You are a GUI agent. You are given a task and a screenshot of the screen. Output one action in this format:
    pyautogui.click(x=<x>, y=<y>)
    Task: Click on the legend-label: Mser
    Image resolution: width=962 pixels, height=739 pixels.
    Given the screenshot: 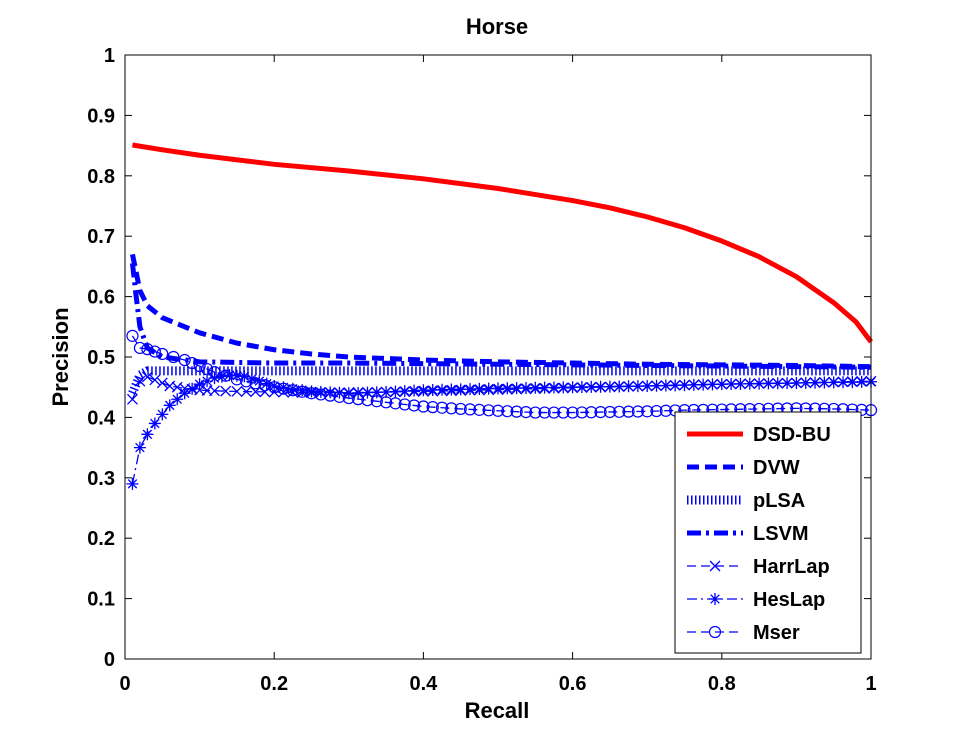 What is the action you would take?
    pyautogui.click(x=776, y=633)
    